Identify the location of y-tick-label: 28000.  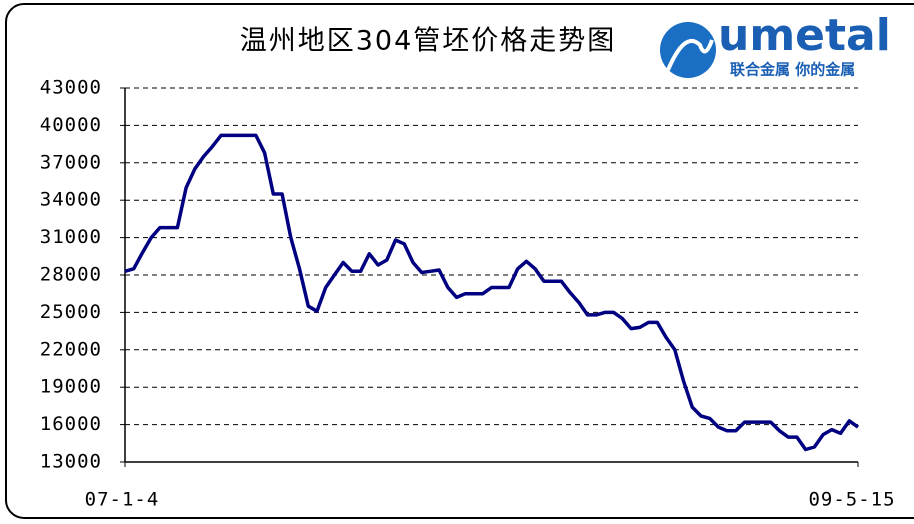
(71, 275).